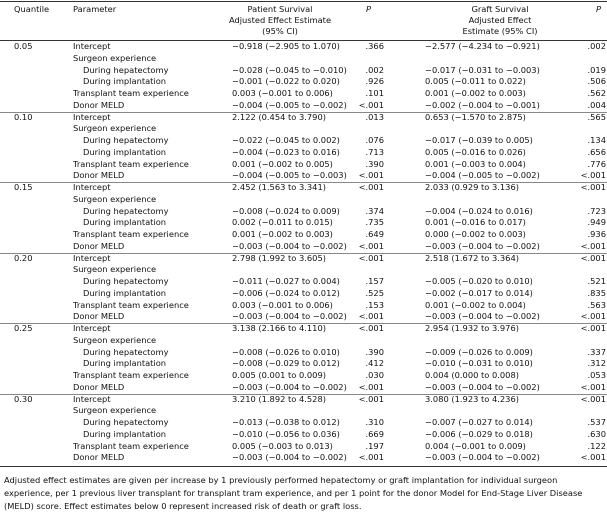 The height and width of the screenshot is (520, 607). Describe the element at coordinates (303, 40) in the screenshot. I see `header-rule` at that location.